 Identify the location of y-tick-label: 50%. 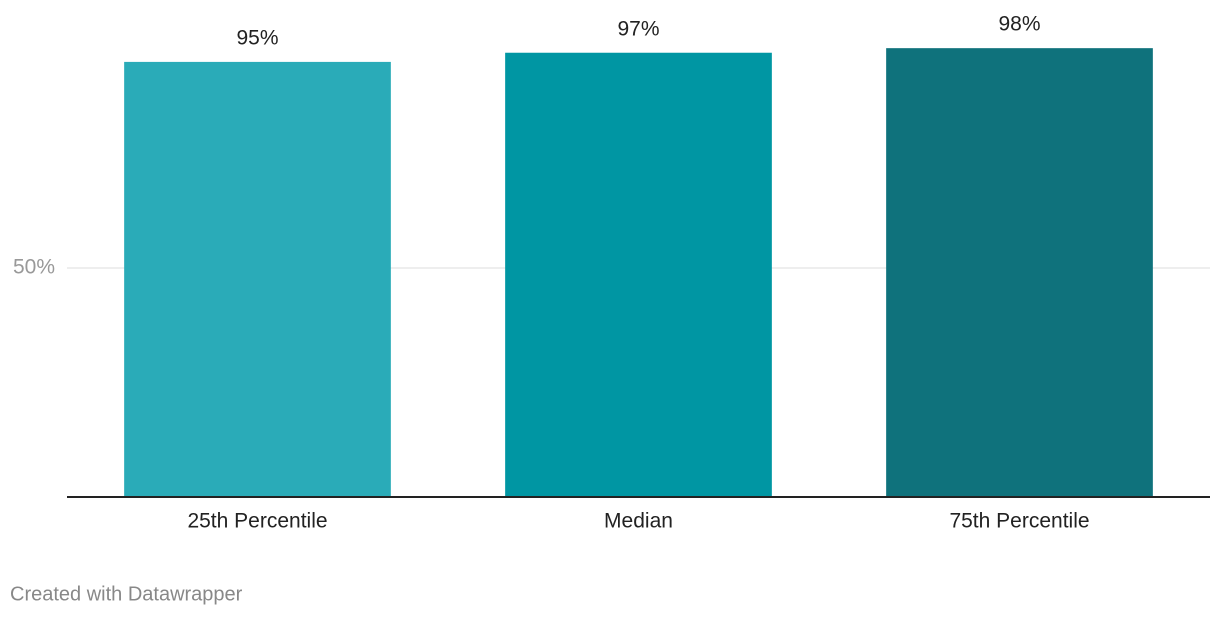
(34, 267).